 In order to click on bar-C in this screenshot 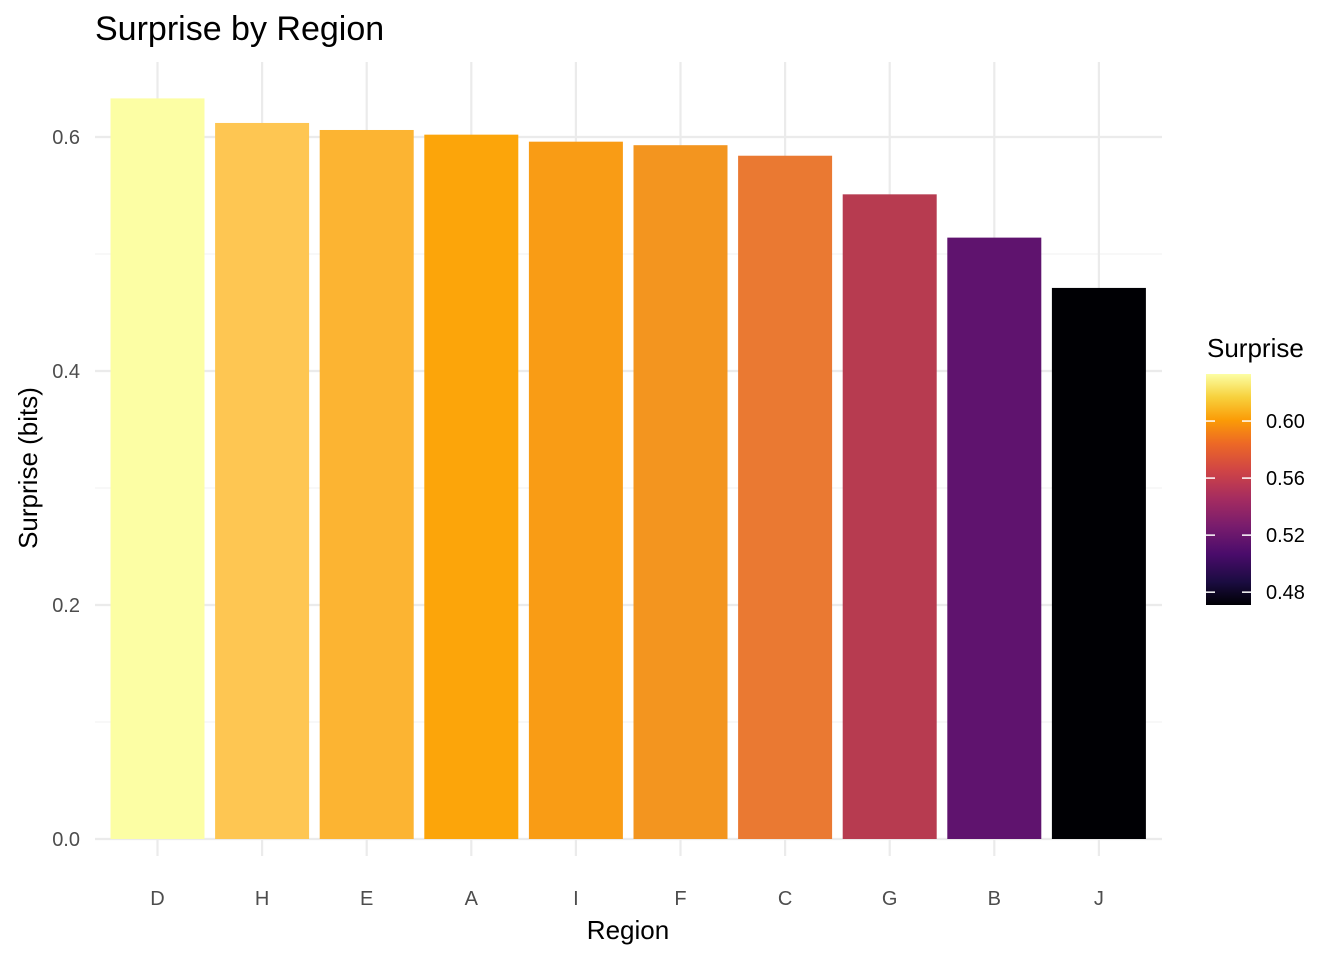, I will do `click(785, 497)`.